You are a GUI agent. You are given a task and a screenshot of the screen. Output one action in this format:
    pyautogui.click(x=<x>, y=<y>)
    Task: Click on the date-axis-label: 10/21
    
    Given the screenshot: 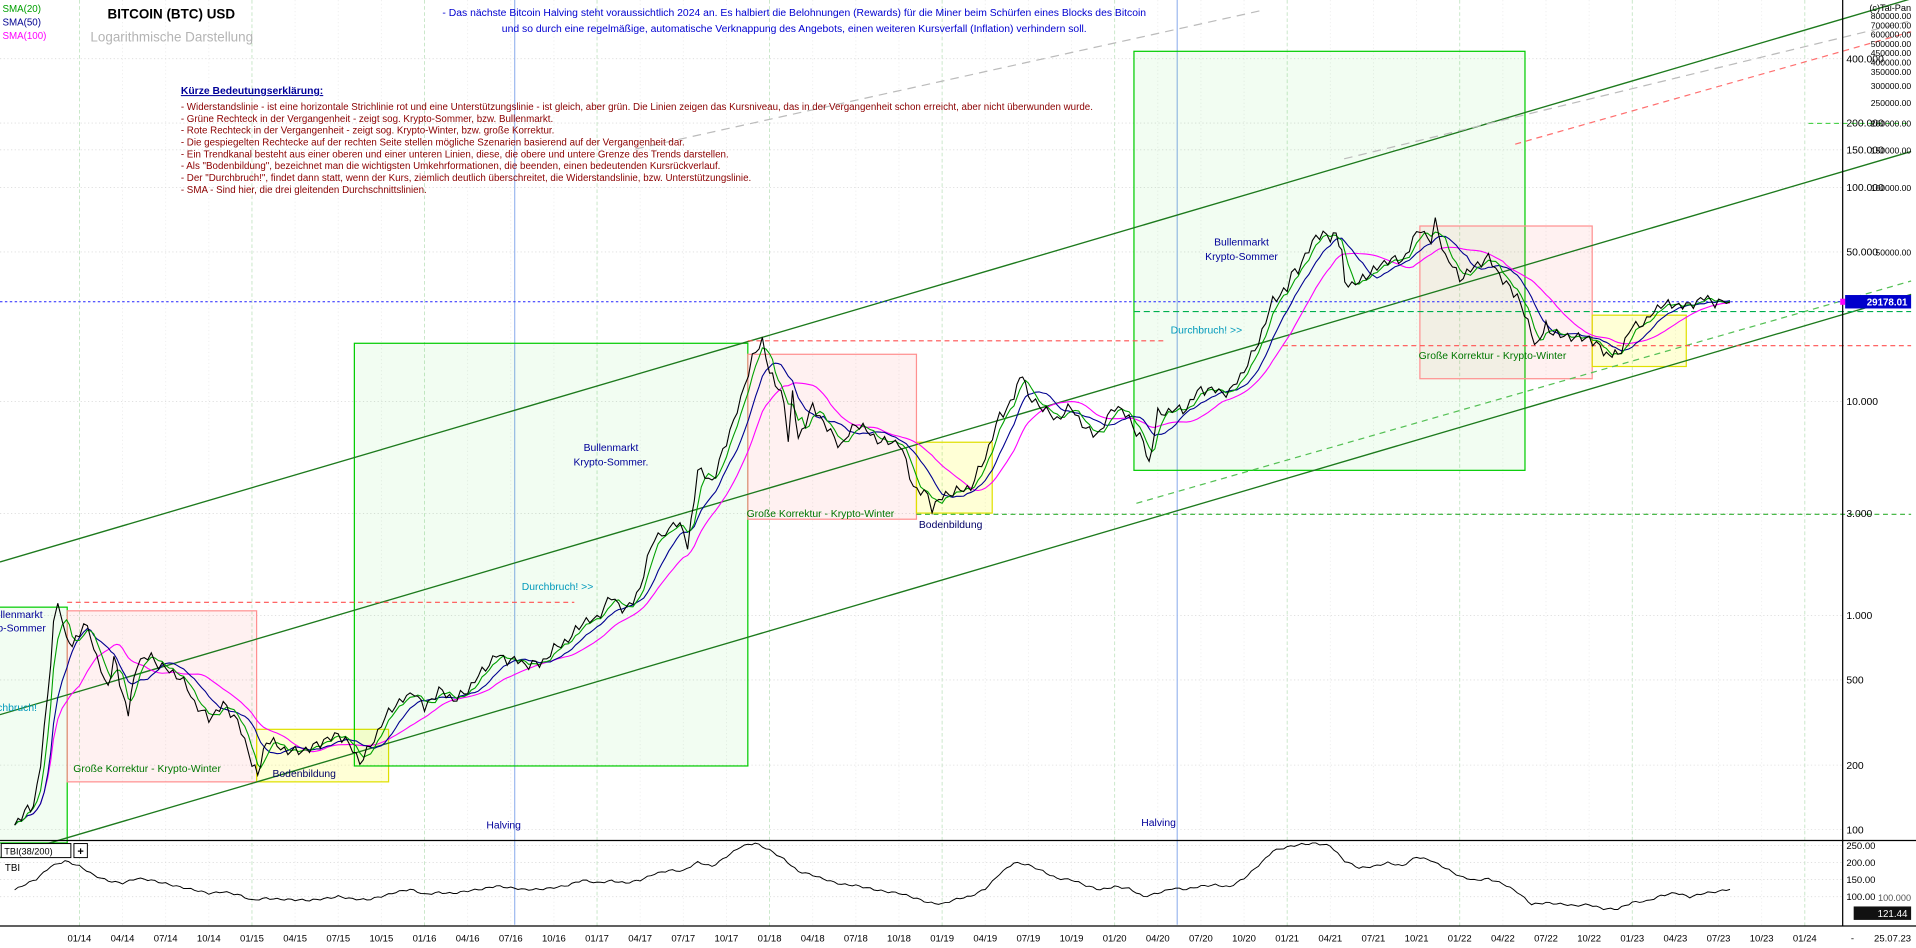 What is the action you would take?
    pyautogui.click(x=1417, y=938)
    